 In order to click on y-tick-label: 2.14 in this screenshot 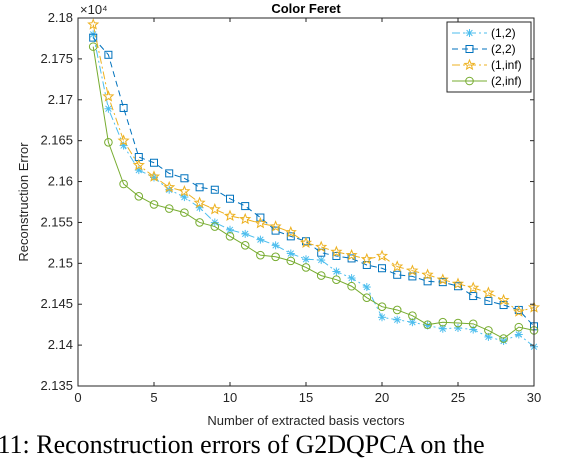, I will do `click(60, 344)`.